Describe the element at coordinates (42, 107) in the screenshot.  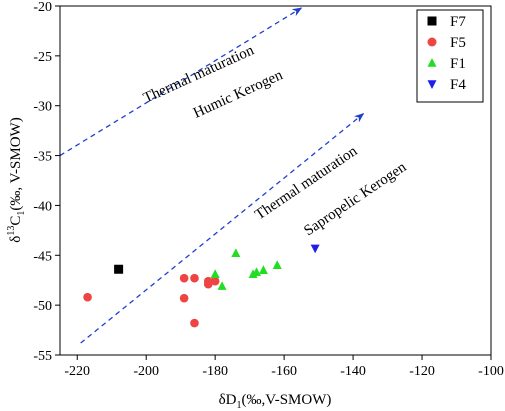
I see `y-tick-label: -30` at that location.